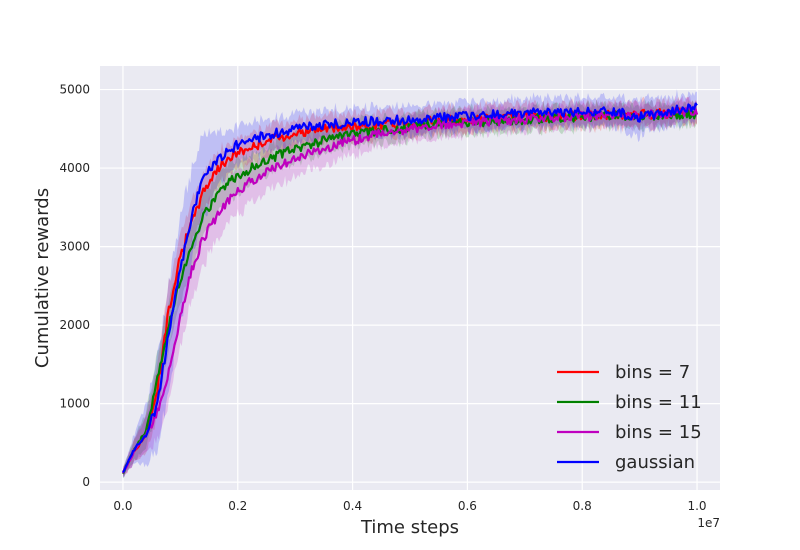 The width and height of the screenshot is (800, 550). Describe the element at coordinates (122, 506) in the screenshot. I see `x-tick-label: 0.0` at that location.